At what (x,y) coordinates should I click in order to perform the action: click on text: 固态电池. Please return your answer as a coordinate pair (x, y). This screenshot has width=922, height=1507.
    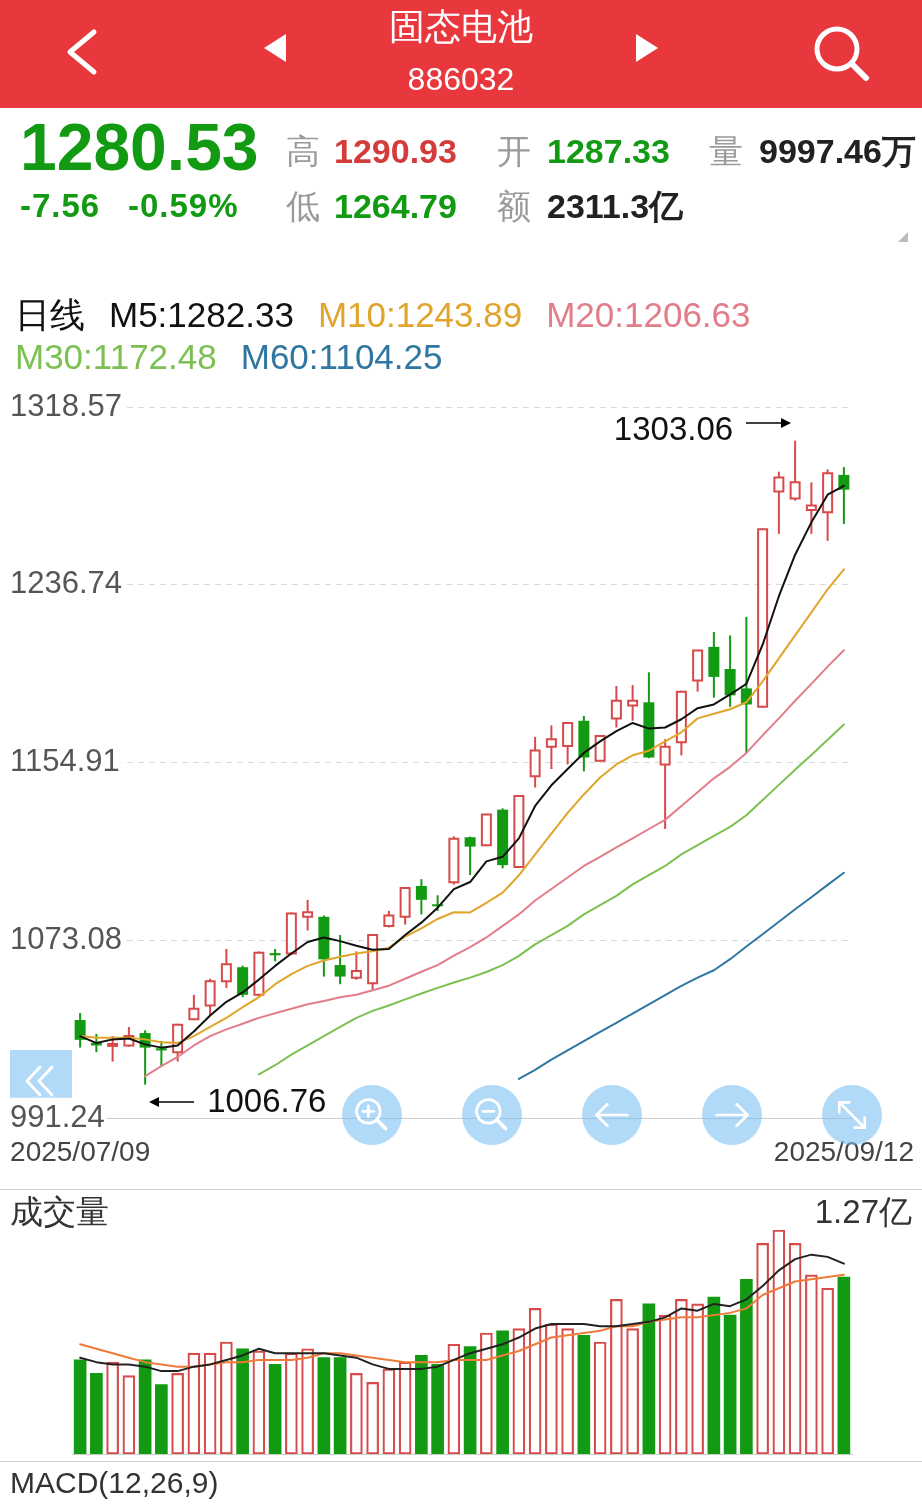
    Looking at the image, I should click on (461, 27).